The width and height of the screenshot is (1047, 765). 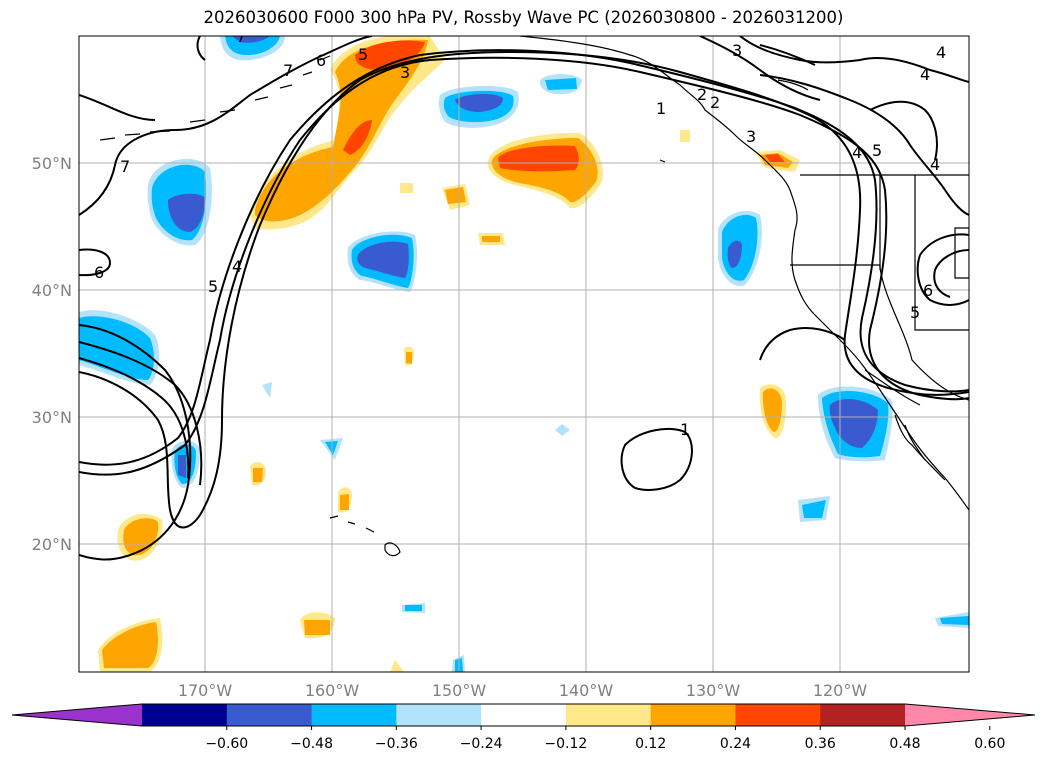 What do you see at coordinates (523, 690) in the screenshot?
I see `longitude-labels: 170°W 160°W 150°W 140°W 130°W 120°W` at bounding box center [523, 690].